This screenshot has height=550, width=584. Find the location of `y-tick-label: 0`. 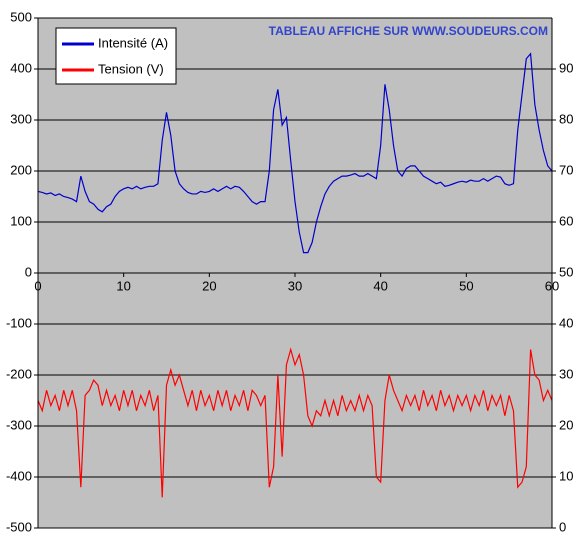

y-tick-label: 0 is located at coordinates (28, 271).